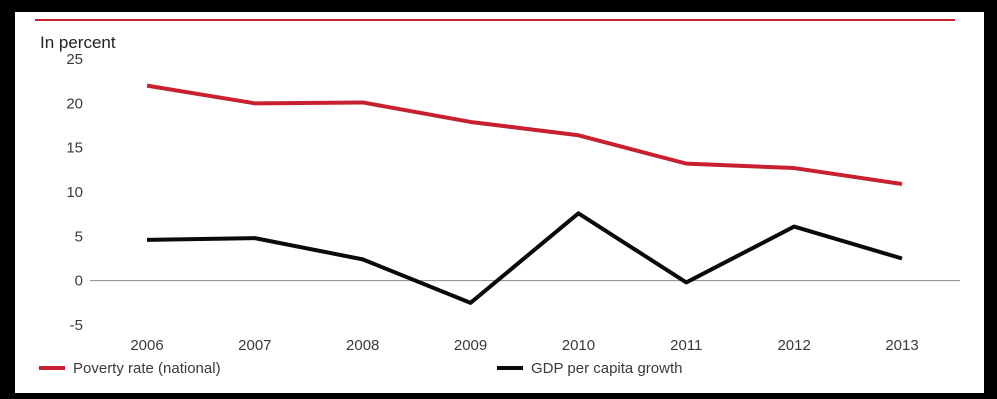 The width and height of the screenshot is (997, 399). What do you see at coordinates (362, 345) in the screenshot?
I see `x-tick-label: 2008` at bounding box center [362, 345].